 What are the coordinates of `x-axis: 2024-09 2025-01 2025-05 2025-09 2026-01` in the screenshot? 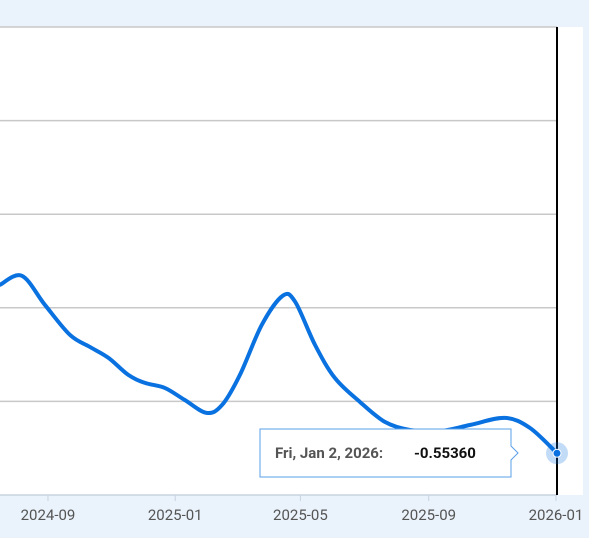 It's located at (302, 509).